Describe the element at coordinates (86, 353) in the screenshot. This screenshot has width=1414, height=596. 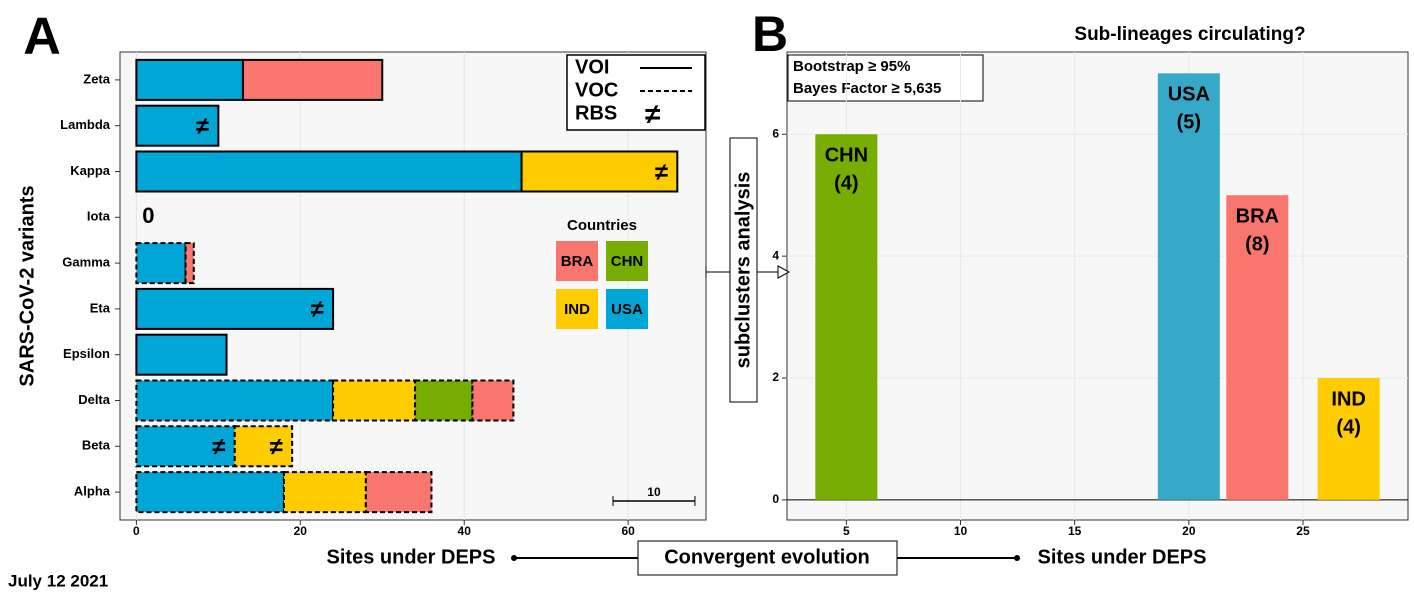
I see `y-tick-label: Epsilon` at that location.